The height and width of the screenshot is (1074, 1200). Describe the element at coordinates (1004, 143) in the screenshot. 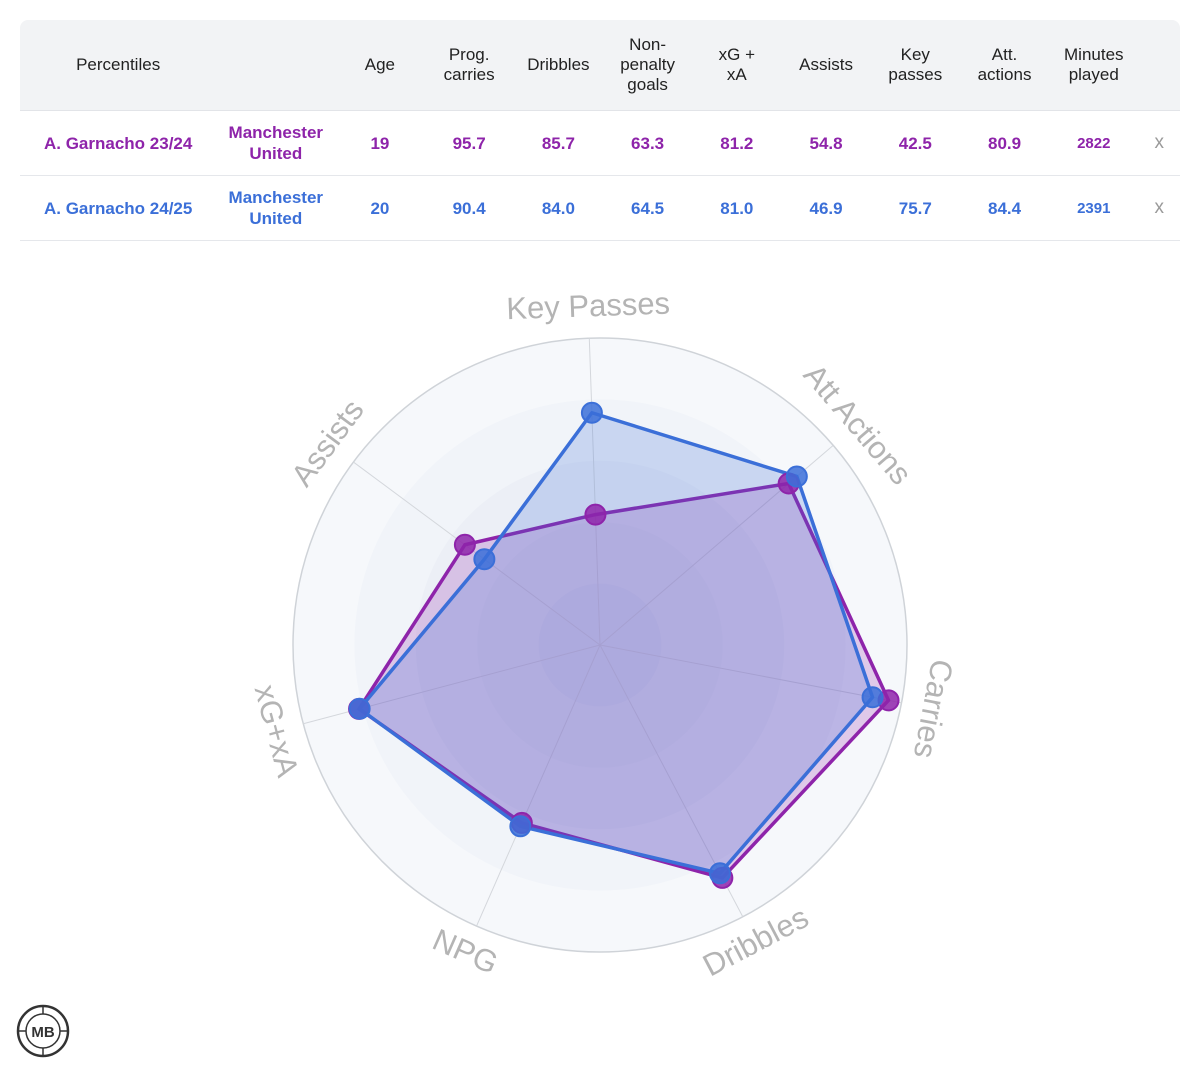

I see `stat-att-actions: 80.9` at that location.